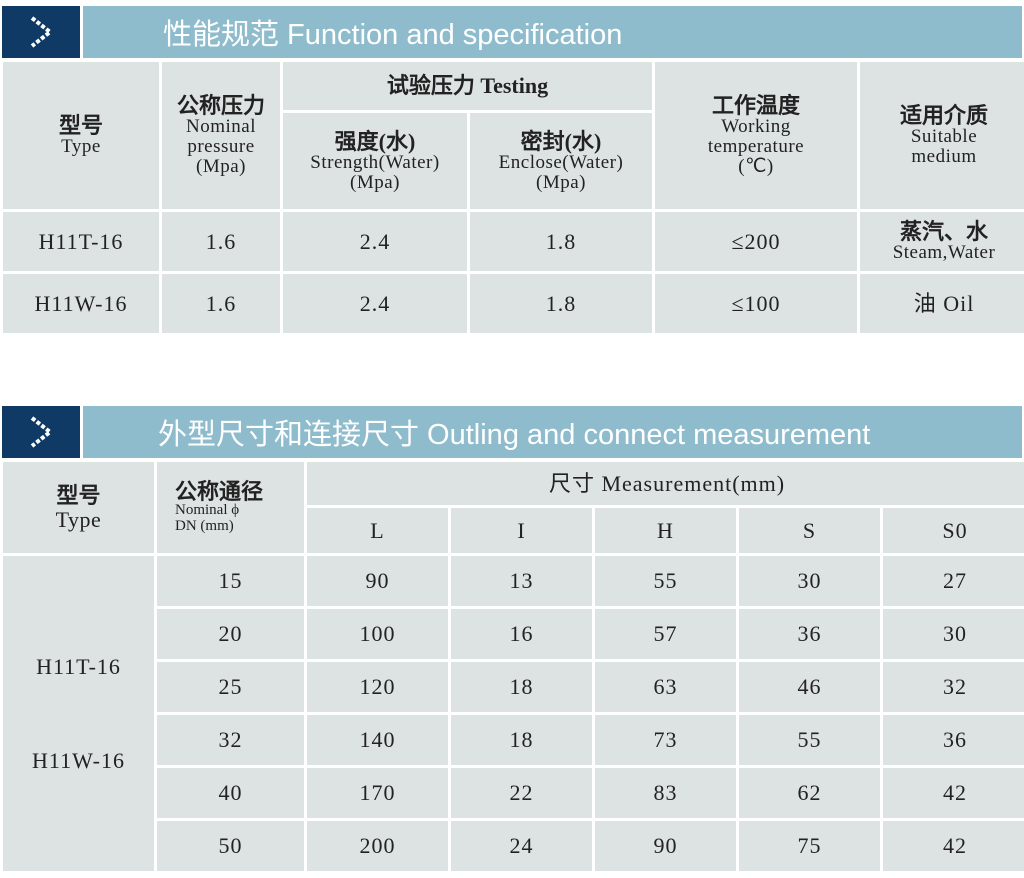 The height and width of the screenshot is (878, 1024). I want to click on header-col-h: H, so click(665, 530).